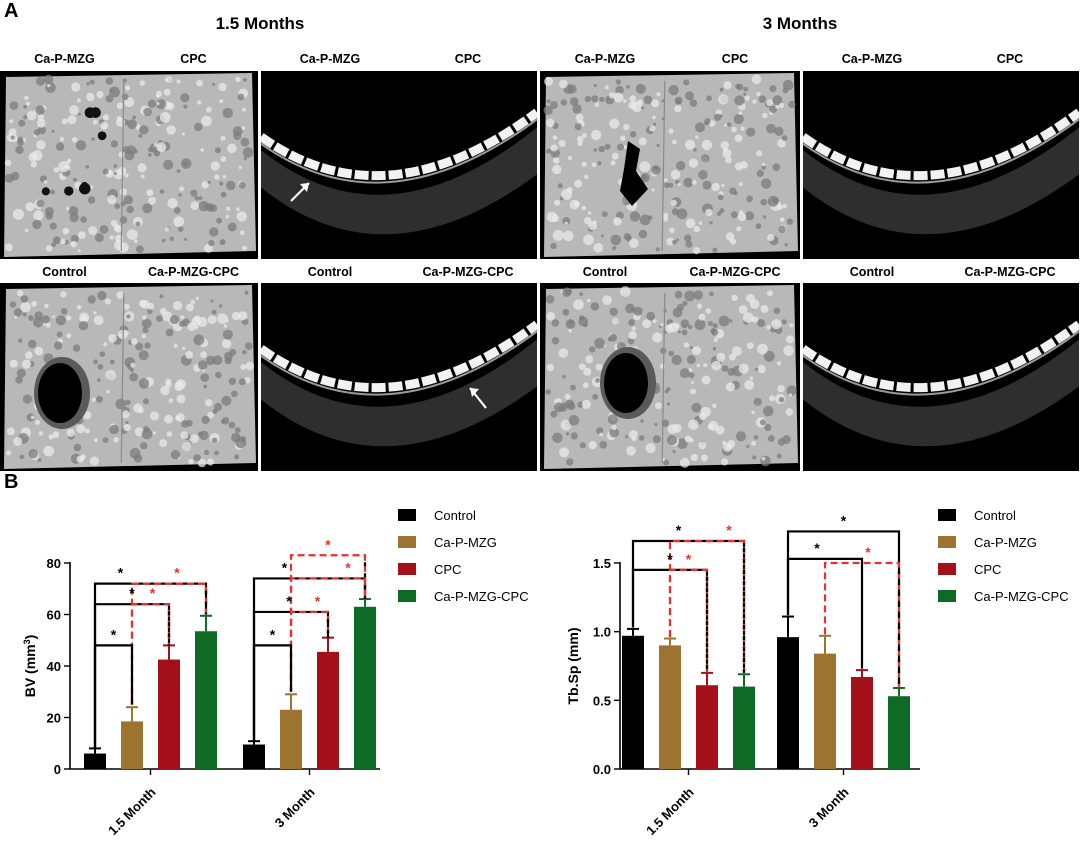 Image resolution: width=1080 pixels, height=844 pixels. What do you see at coordinates (54, 718) in the screenshot?
I see `y-tick-label: 20` at bounding box center [54, 718].